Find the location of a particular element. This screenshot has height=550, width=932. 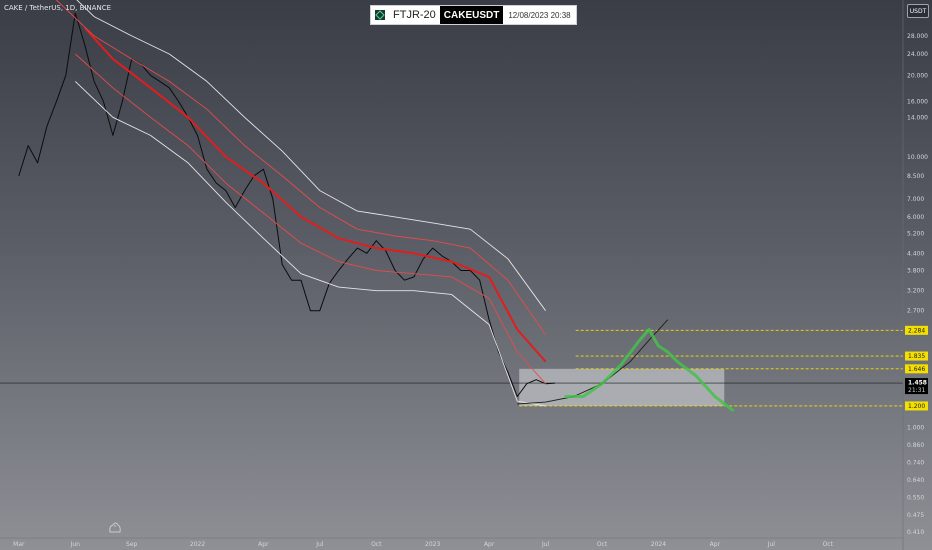

x-tick-label: Mar is located at coordinates (19, 544).